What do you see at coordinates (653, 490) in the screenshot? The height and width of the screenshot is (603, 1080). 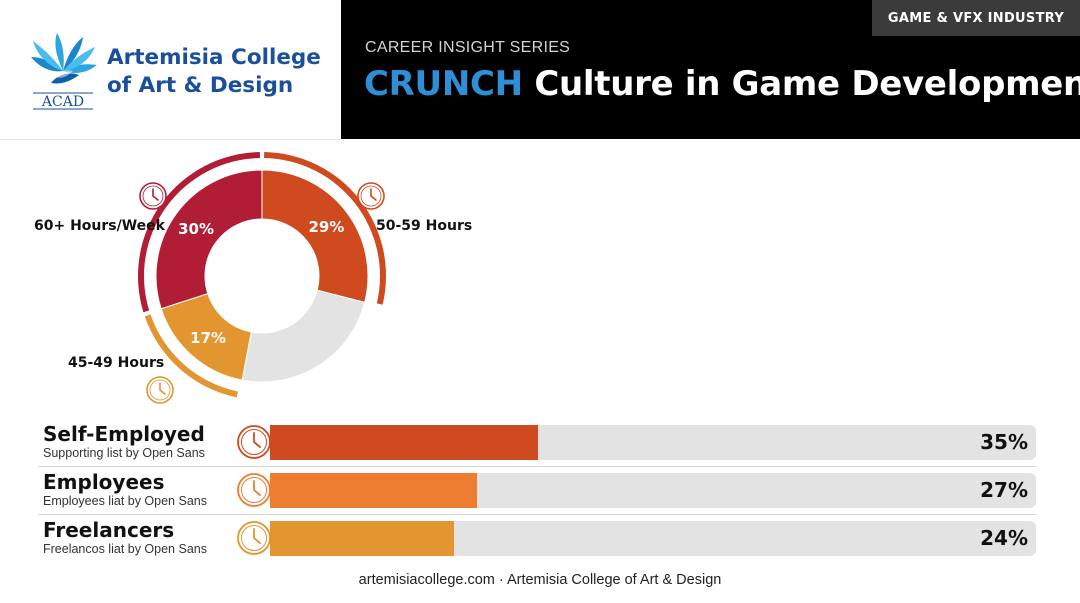 I see `bar-track: 27%` at bounding box center [653, 490].